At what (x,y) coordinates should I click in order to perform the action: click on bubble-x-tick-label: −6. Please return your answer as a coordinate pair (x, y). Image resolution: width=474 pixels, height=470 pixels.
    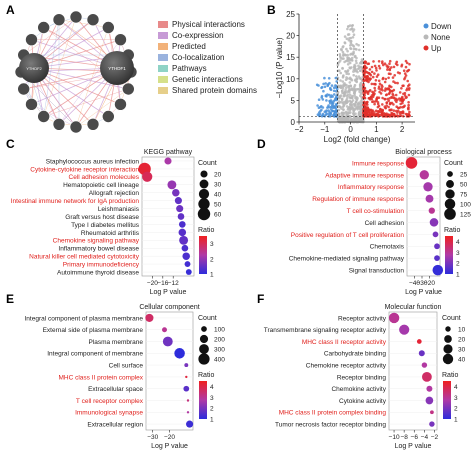
    Looking at the image, I should click on (415, 437).